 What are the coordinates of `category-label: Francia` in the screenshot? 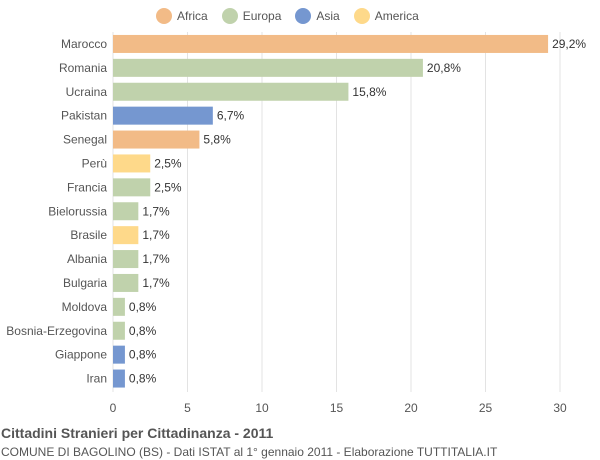 It's located at (87, 187).